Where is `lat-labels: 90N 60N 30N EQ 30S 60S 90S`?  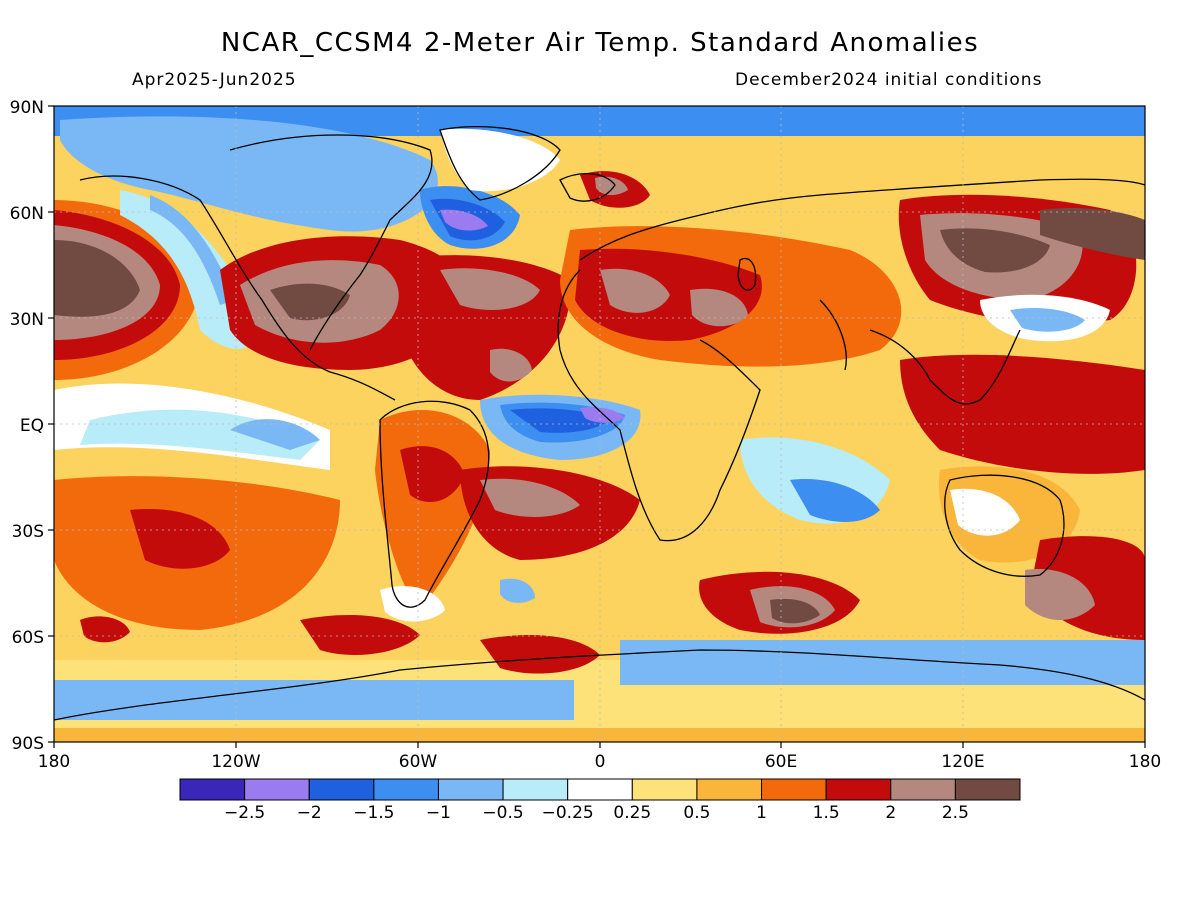
lat-labels: 90N 60N 30N EQ 30S 60S 90S is located at coordinates (27, 426).